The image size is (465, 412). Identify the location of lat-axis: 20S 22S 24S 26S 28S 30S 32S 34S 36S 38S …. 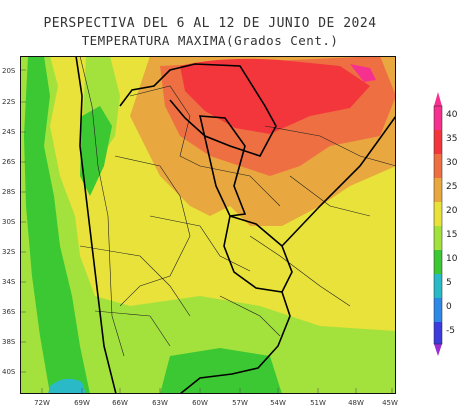
(9, 221).